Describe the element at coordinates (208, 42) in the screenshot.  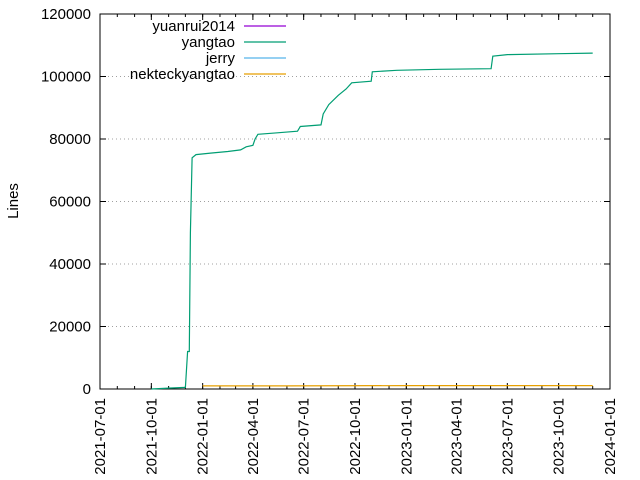
I see `legend-label: yangtao` at that location.